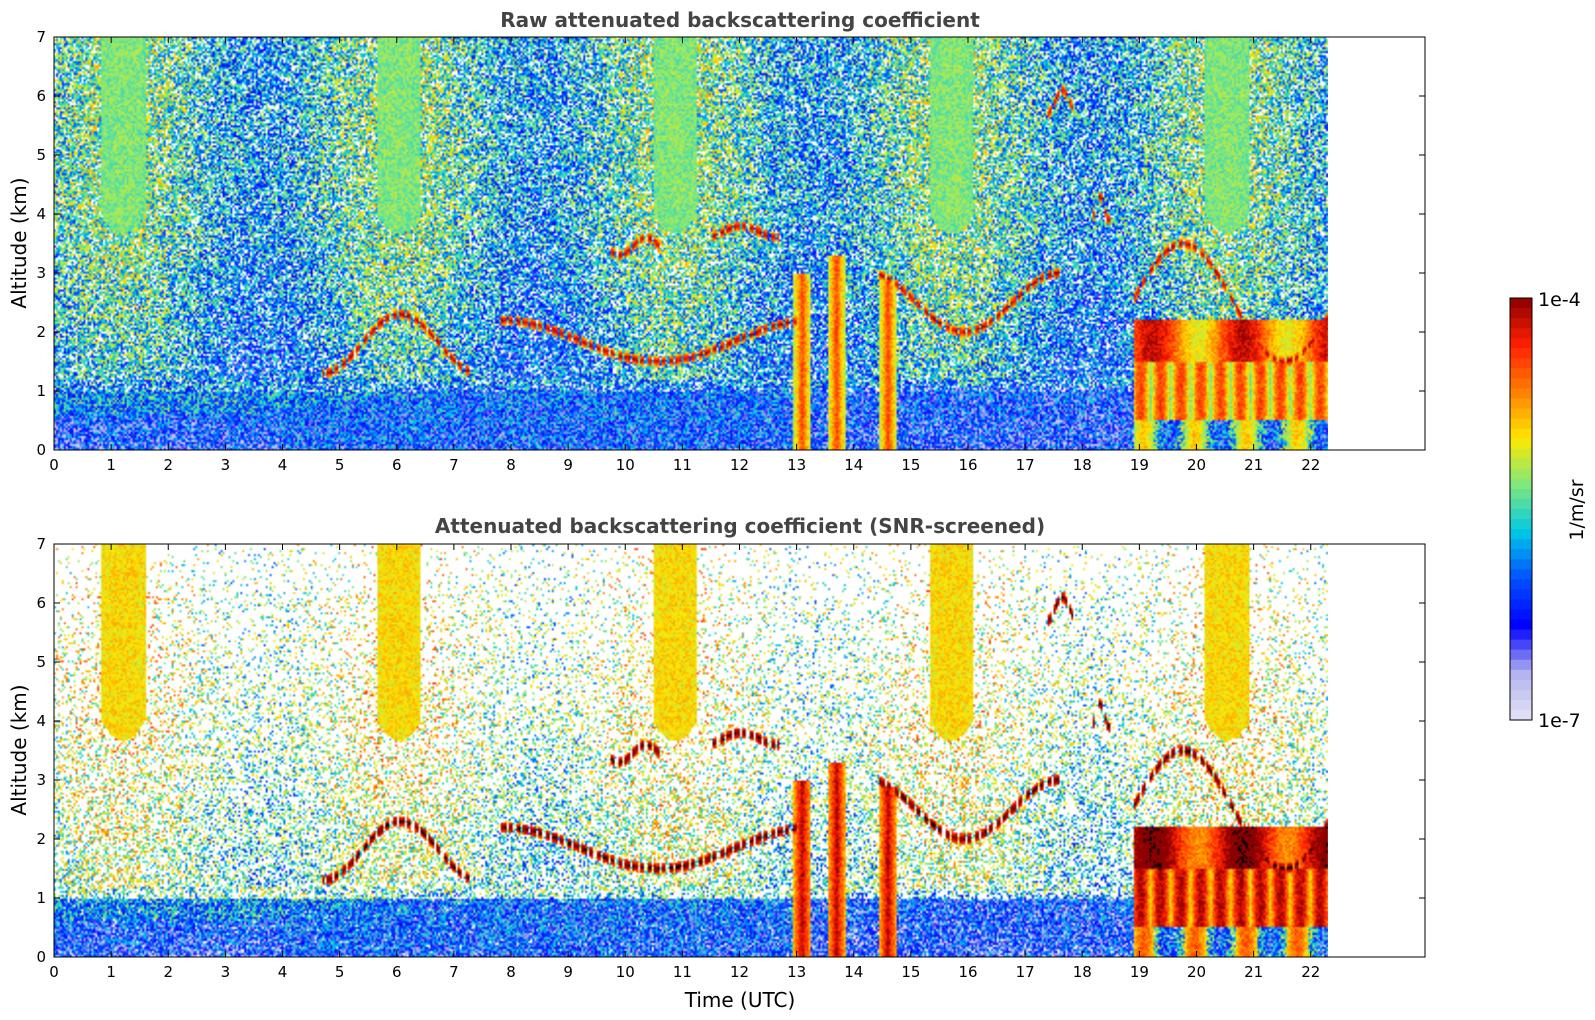 This screenshot has height=1020, width=1595. I want to click on colorbar, so click(1521, 509).